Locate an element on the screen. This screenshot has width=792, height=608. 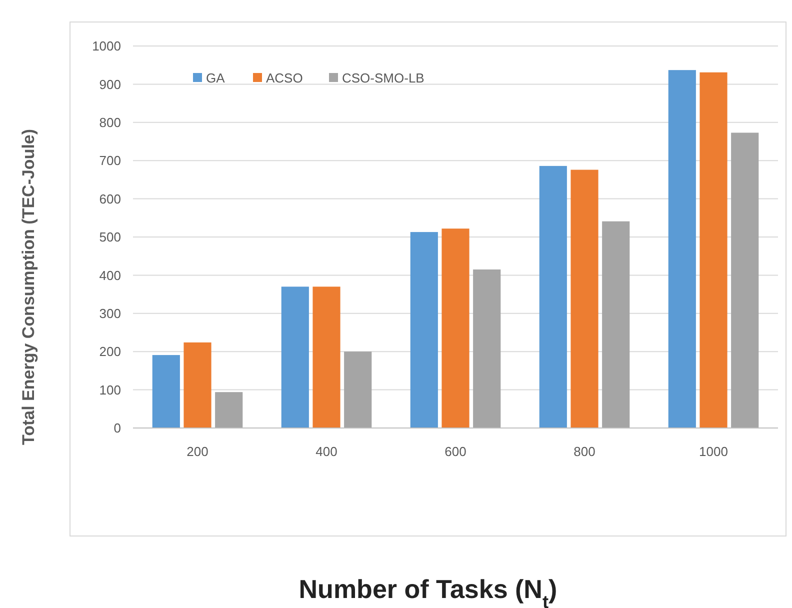
y-tick-label: 400 is located at coordinates (110, 275).